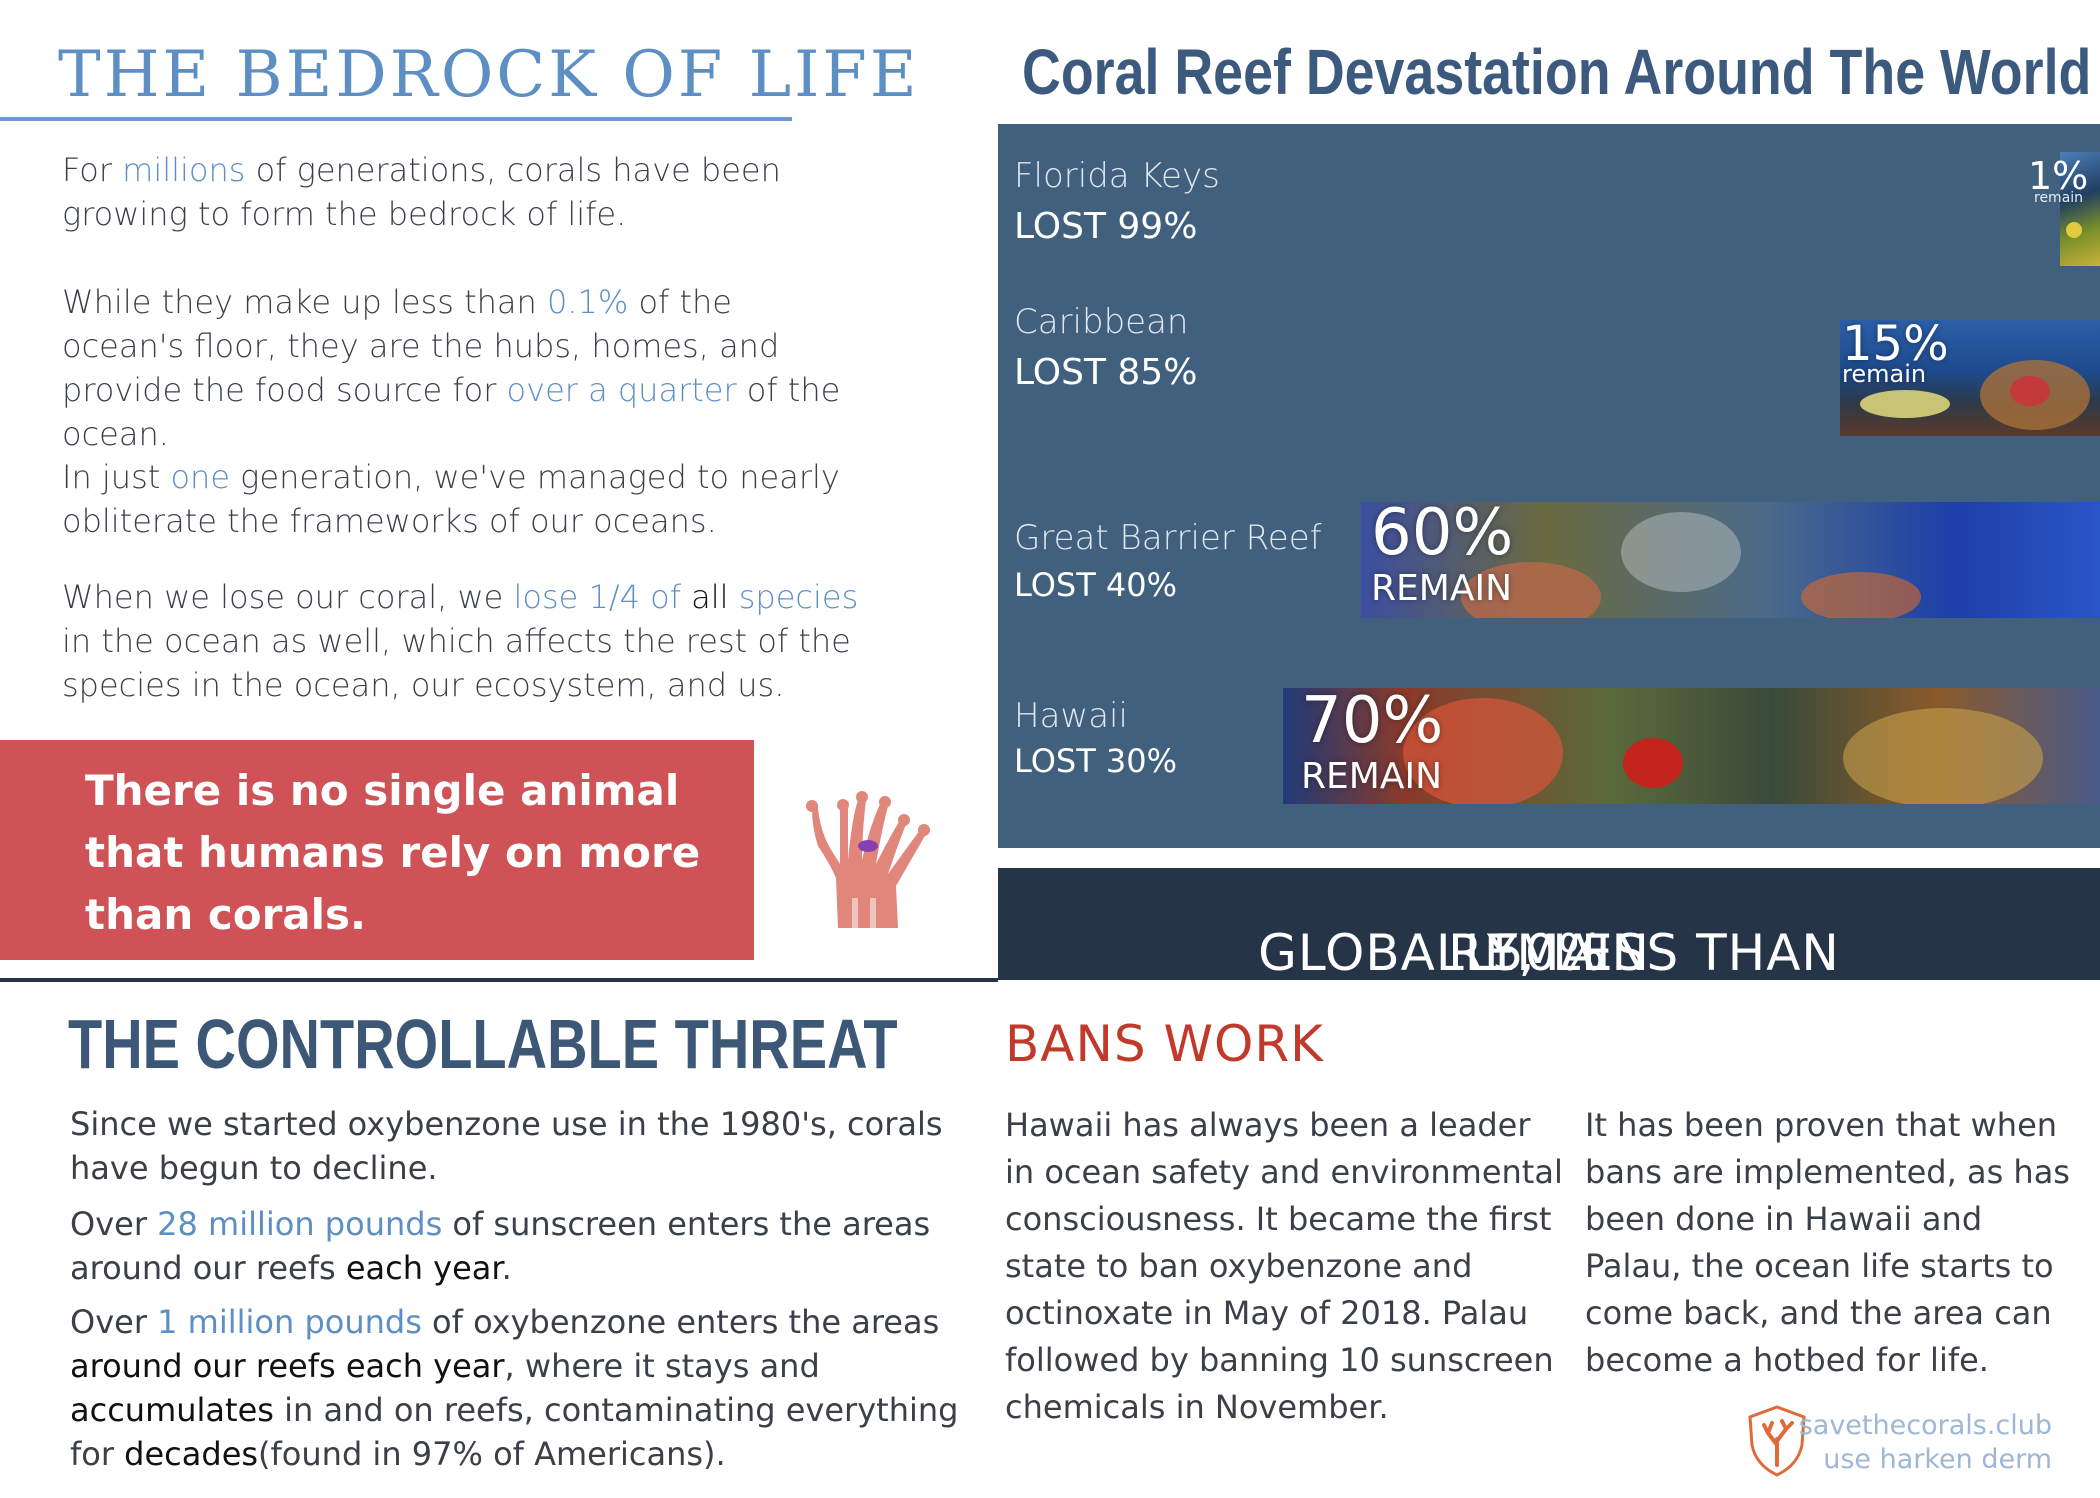  What do you see at coordinates (423, 1268) in the screenshot?
I see `emphasis: each year` at bounding box center [423, 1268].